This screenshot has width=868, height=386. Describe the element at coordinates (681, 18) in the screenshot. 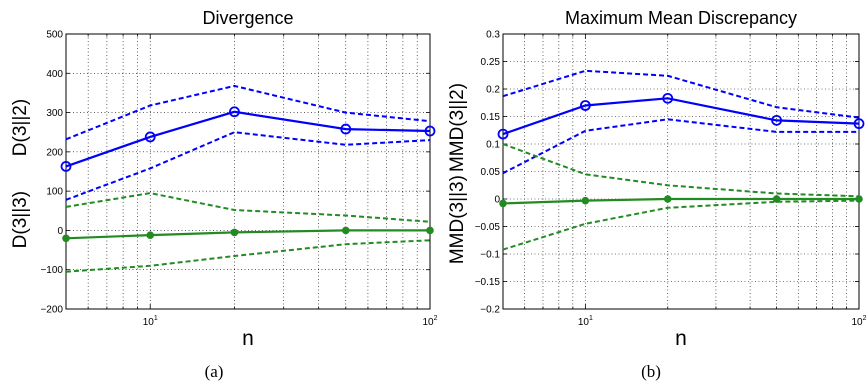

I see `chart-title: Maximum Mean Discrepancy` at that location.